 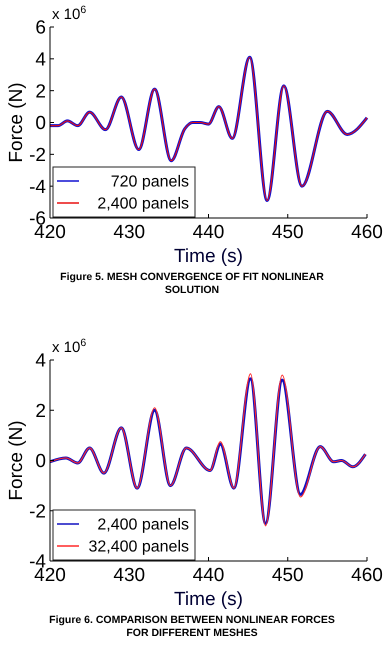 What do you see at coordinates (138, 547) in the screenshot?
I see `legend-label: 32,400 panels` at bounding box center [138, 547].